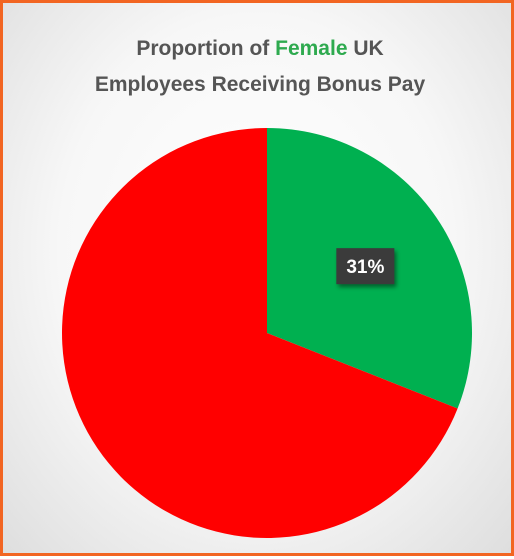 The image size is (514, 559). I want to click on data-label-box, so click(365, 266).